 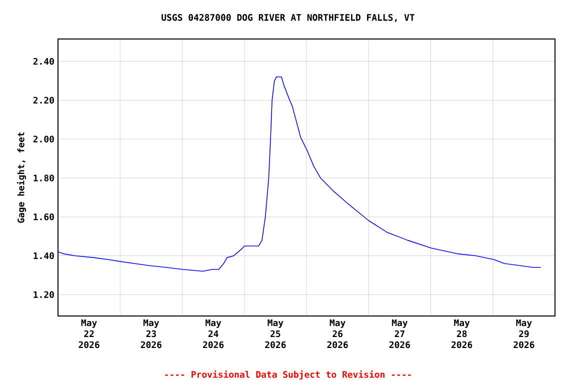 I want to click on x-tick-label: May 23 2026, so click(x=151, y=334).